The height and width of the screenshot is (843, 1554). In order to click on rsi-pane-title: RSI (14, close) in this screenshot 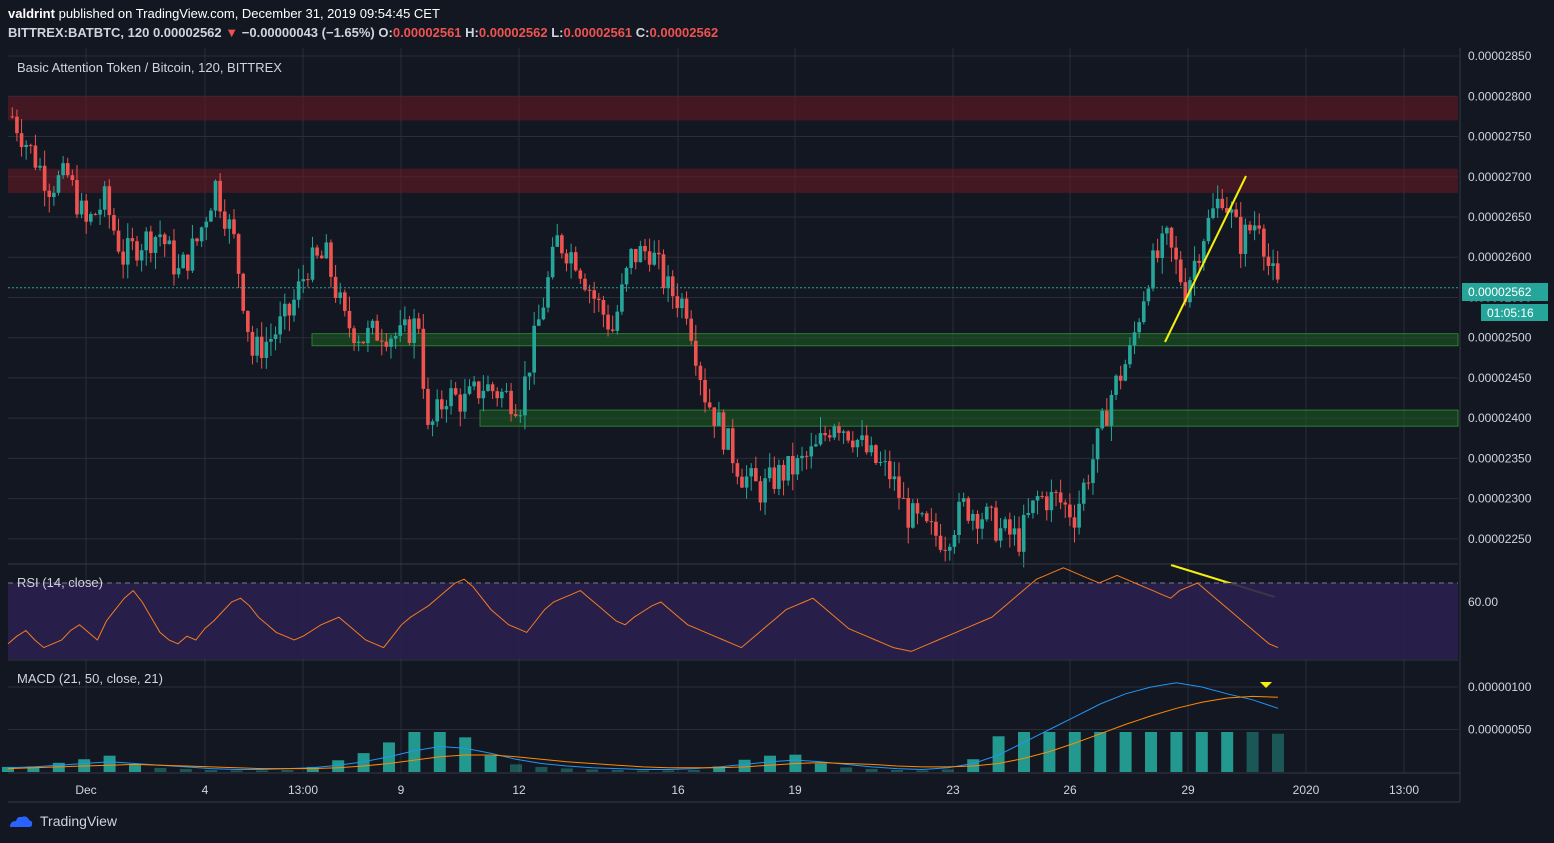, I will do `click(60, 582)`.